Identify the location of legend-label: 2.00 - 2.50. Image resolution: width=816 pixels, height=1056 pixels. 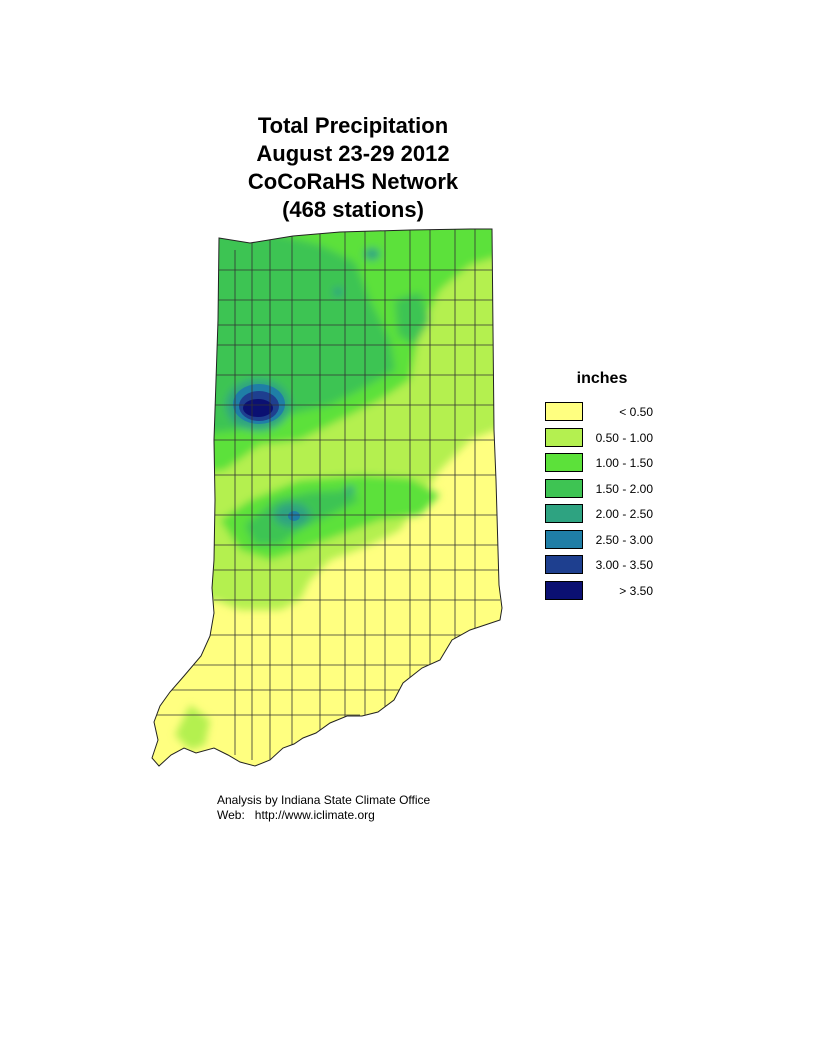
(624, 514).